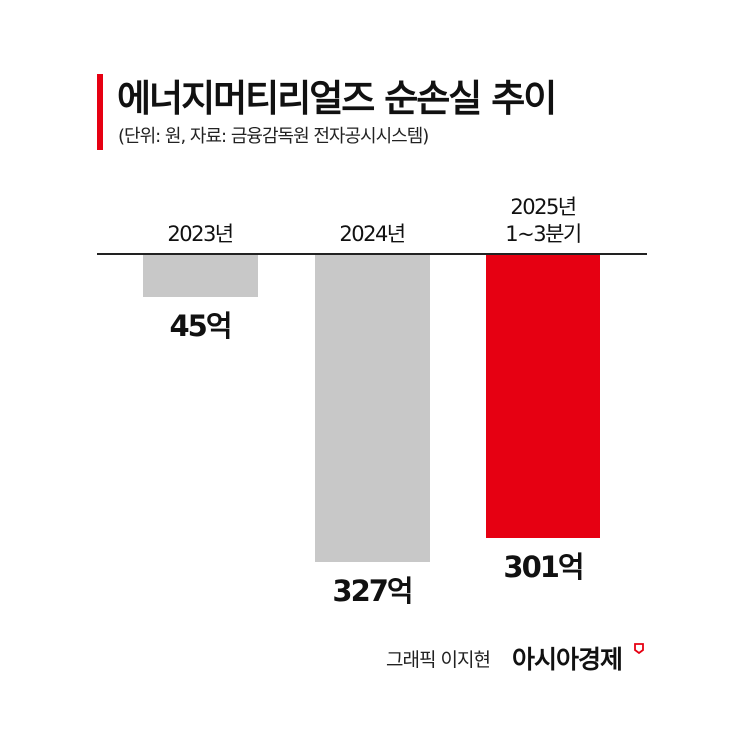 The width and height of the screenshot is (745, 744). What do you see at coordinates (543, 207) in the screenshot?
I see `category-label-2025-line1: 2025년` at bounding box center [543, 207].